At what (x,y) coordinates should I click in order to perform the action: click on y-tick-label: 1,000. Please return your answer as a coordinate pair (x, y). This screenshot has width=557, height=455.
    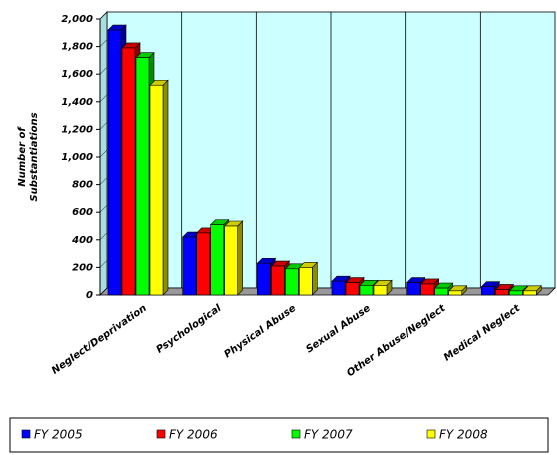
    Looking at the image, I should click on (77, 157).